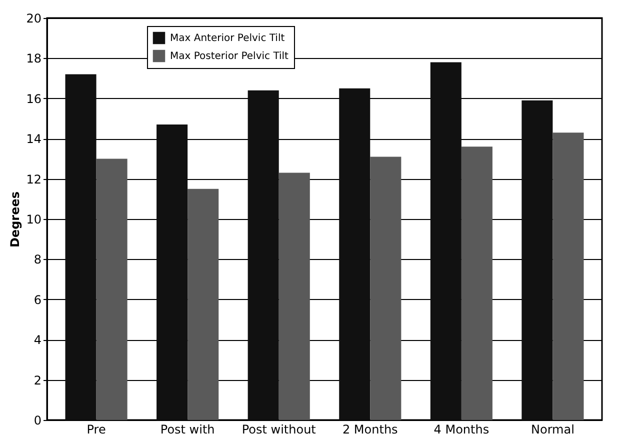  Describe the element at coordinates (38, 259) in the screenshot. I see `y-tick-label: 8` at that location.